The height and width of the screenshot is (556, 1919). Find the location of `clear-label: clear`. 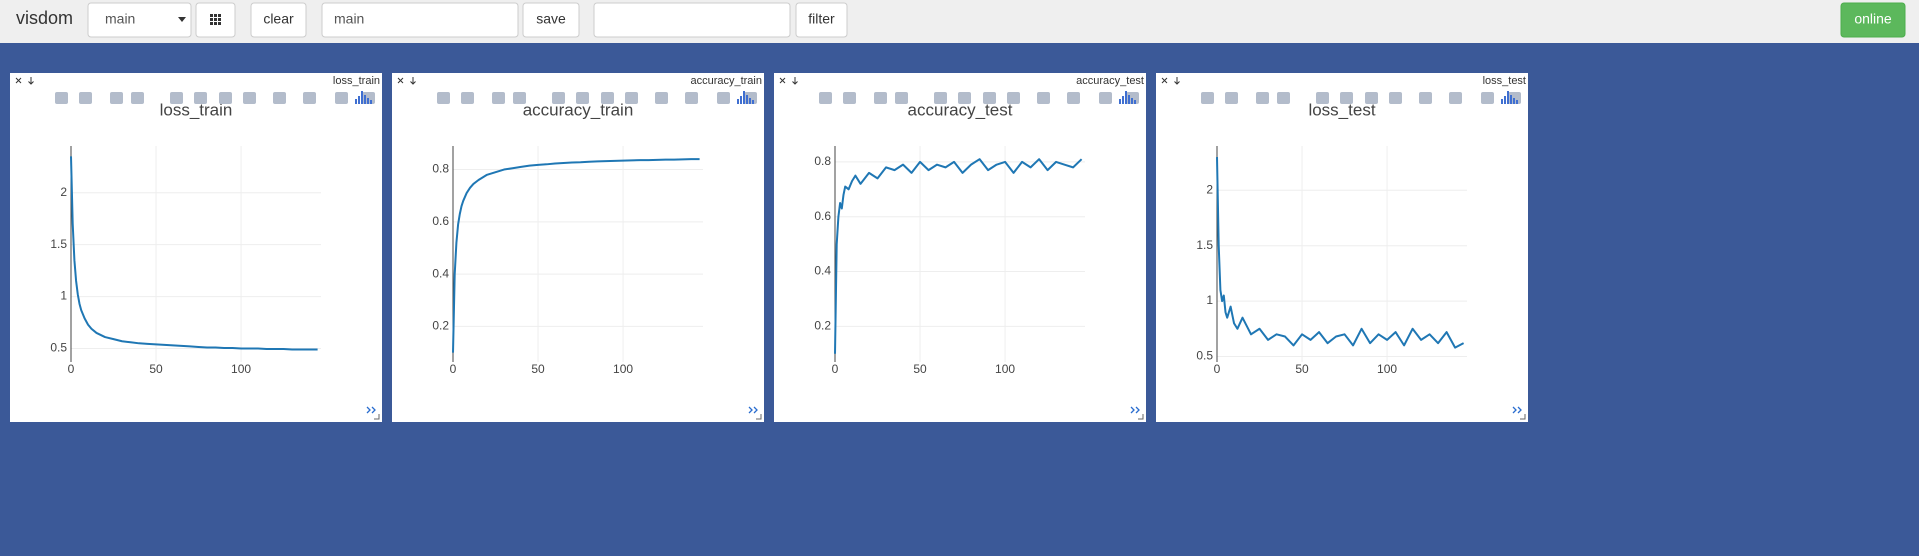

clear-label: clear is located at coordinates (278, 19).